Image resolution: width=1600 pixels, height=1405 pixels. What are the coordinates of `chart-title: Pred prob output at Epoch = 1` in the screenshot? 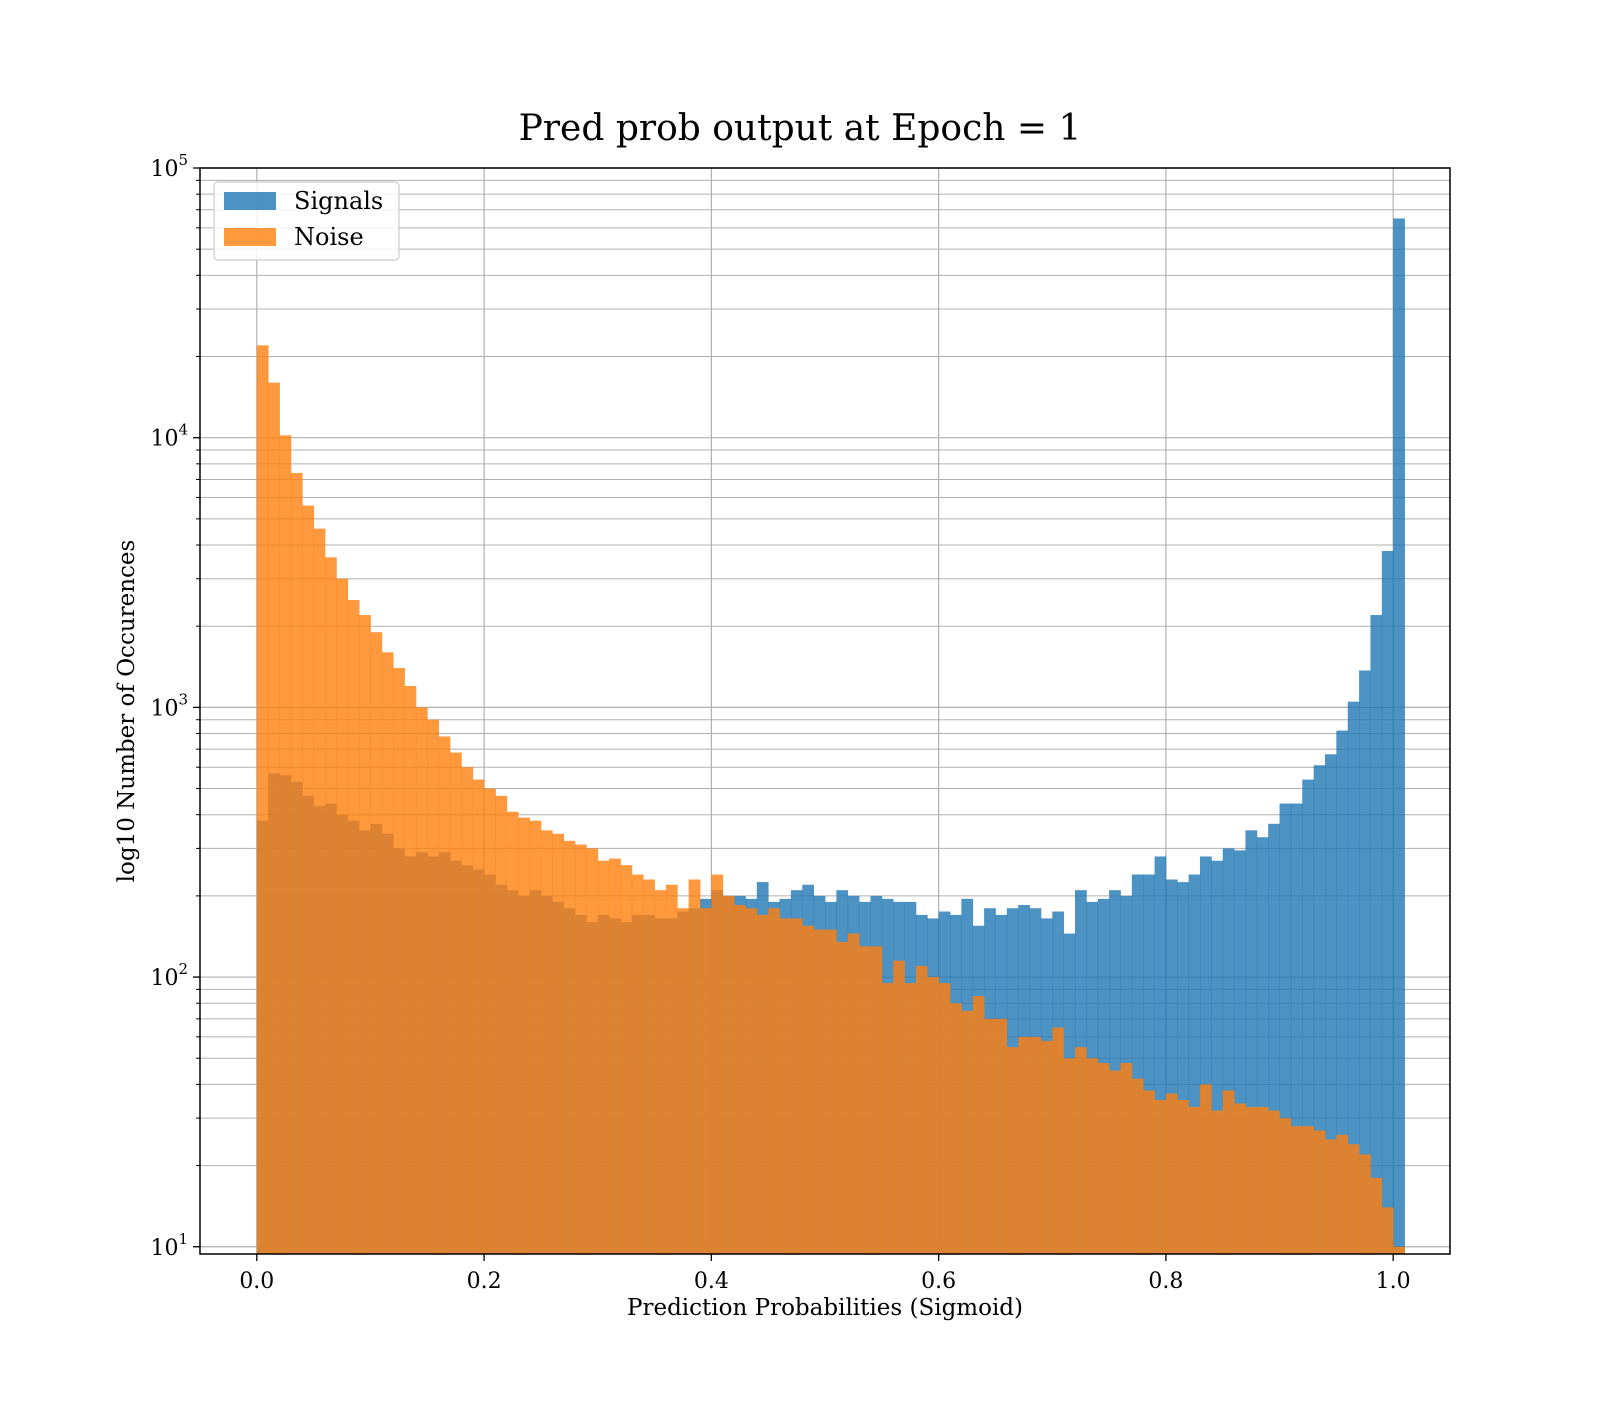 It's located at (800, 128).